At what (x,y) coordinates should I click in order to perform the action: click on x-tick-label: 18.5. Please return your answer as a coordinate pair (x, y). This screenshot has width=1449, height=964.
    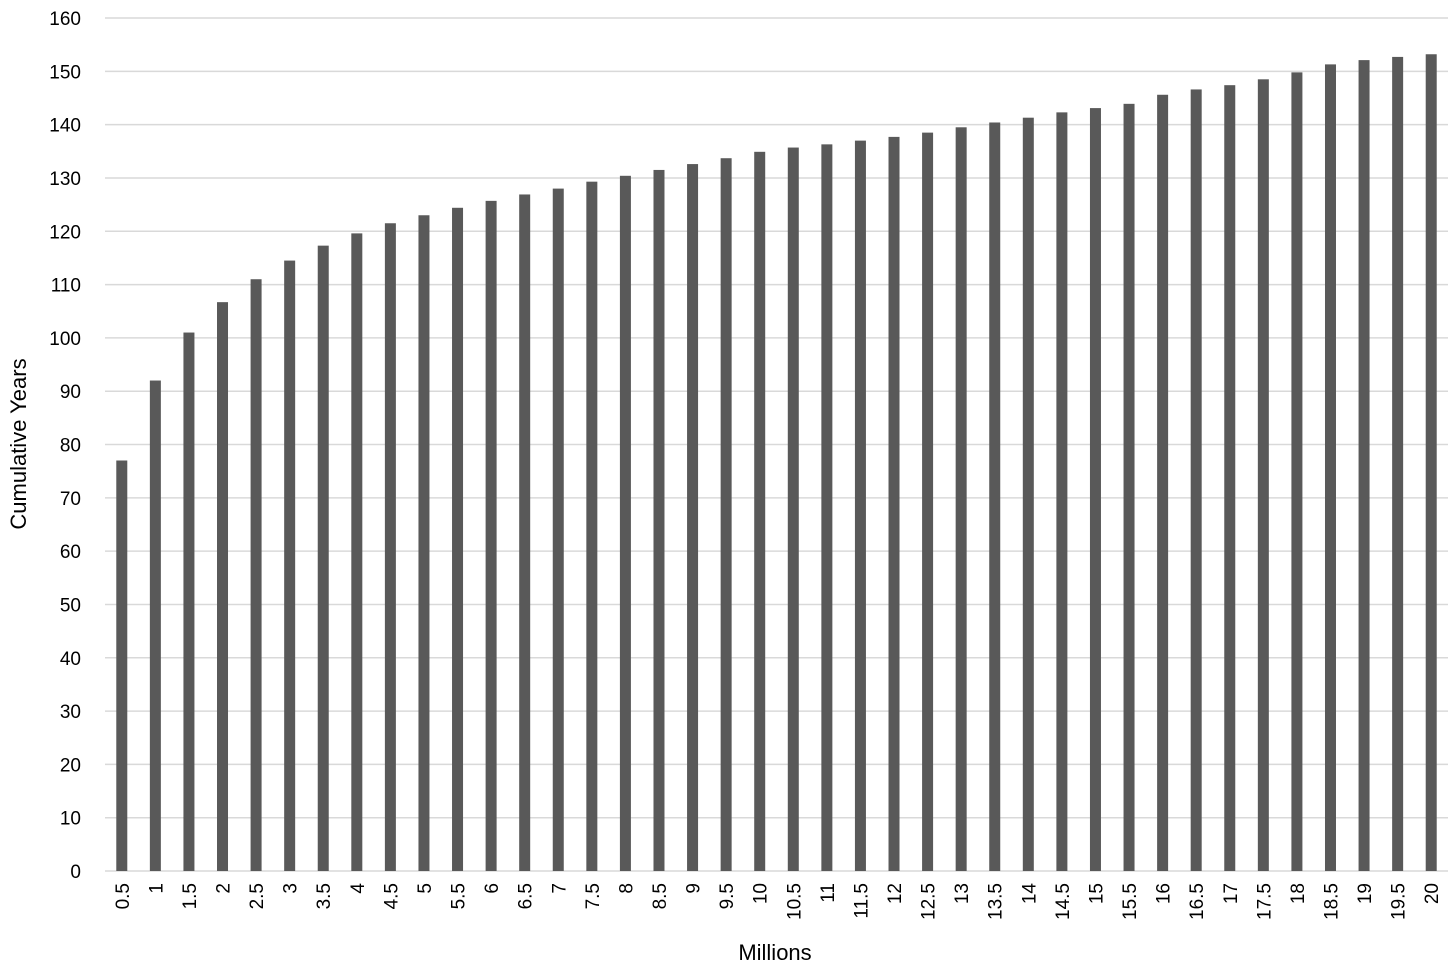
    Looking at the image, I should click on (1331, 901).